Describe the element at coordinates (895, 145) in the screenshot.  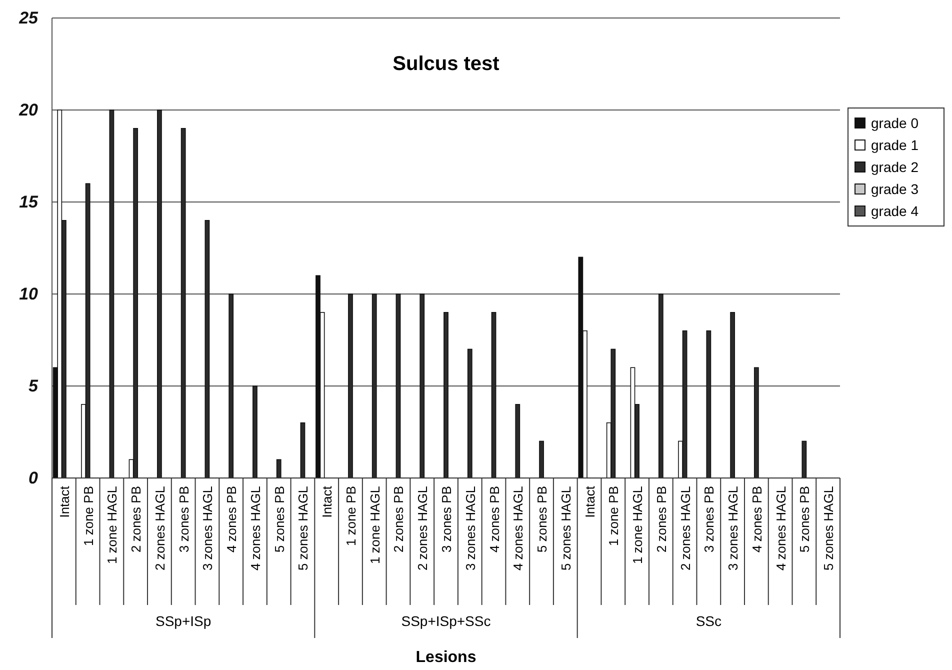
I see `legend-label: grade 1` at that location.